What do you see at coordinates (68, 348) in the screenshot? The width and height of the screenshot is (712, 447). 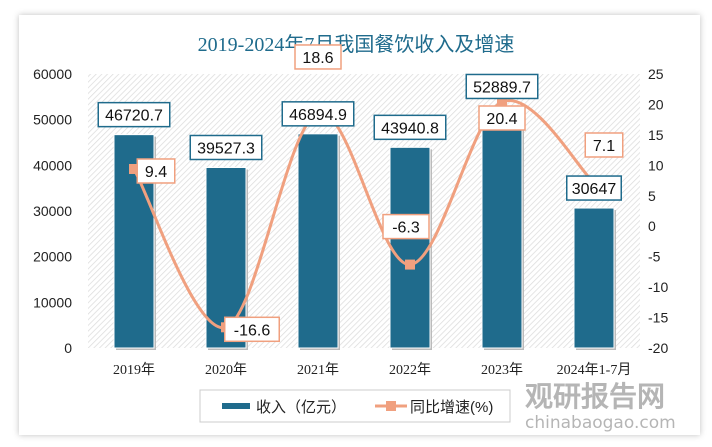 I see `left-axis-tick: 0` at bounding box center [68, 348].